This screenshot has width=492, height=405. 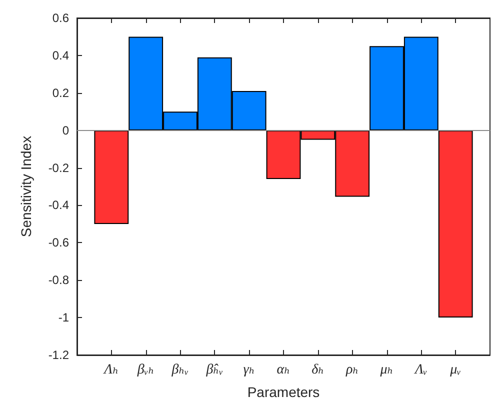 What do you see at coordinates (59, 355) in the screenshot?
I see `y-tick-label: -1.2` at bounding box center [59, 355].